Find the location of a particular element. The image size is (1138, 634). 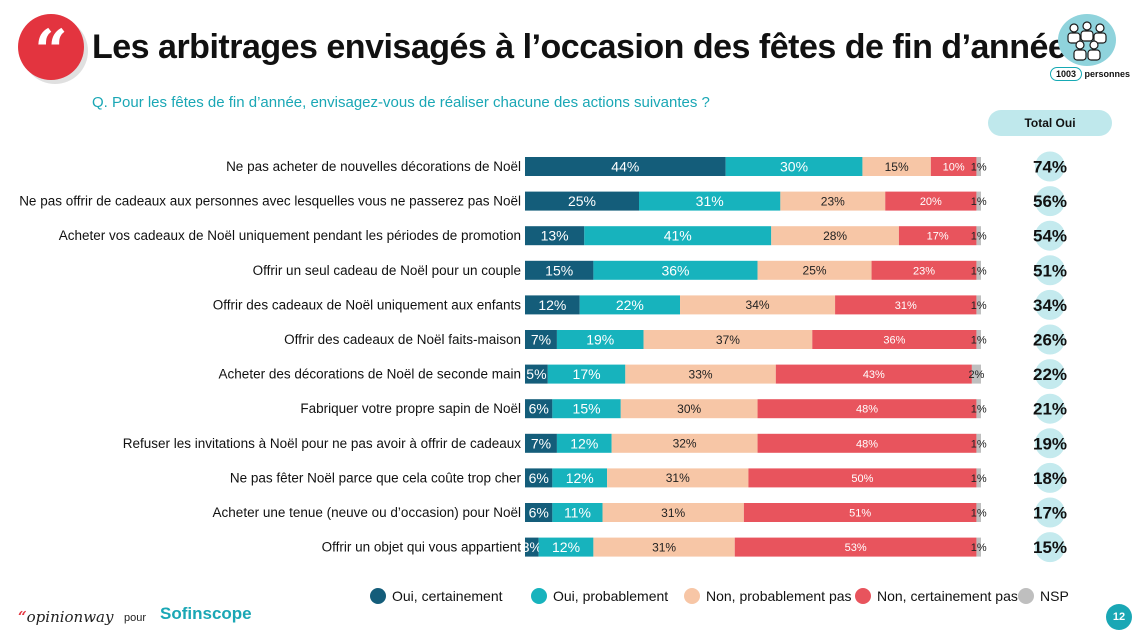

pour-label: pour is located at coordinates (135, 618).